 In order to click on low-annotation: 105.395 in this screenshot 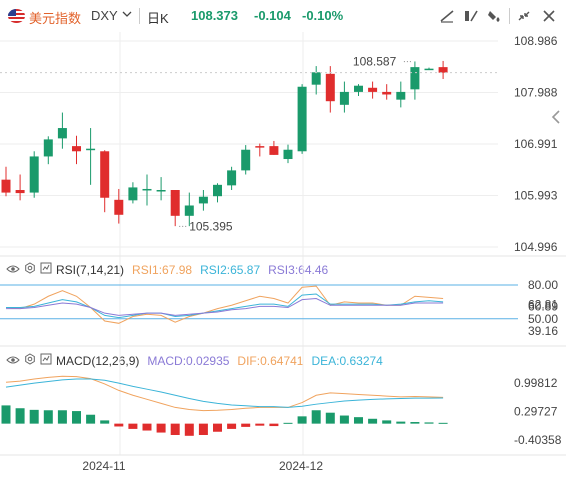, I will do `click(211, 226)`.